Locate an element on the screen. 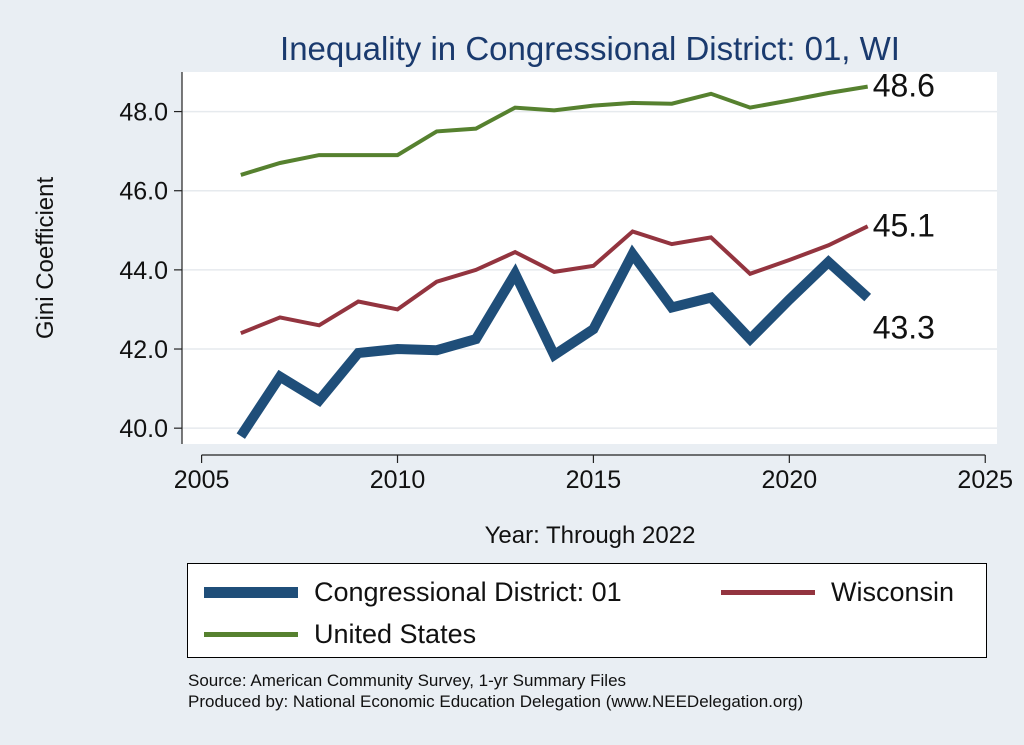 Image resolution: width=1024 pixels, height=745 pixels. y-tick-label: 46.0 is located at coordinates (143, 192).